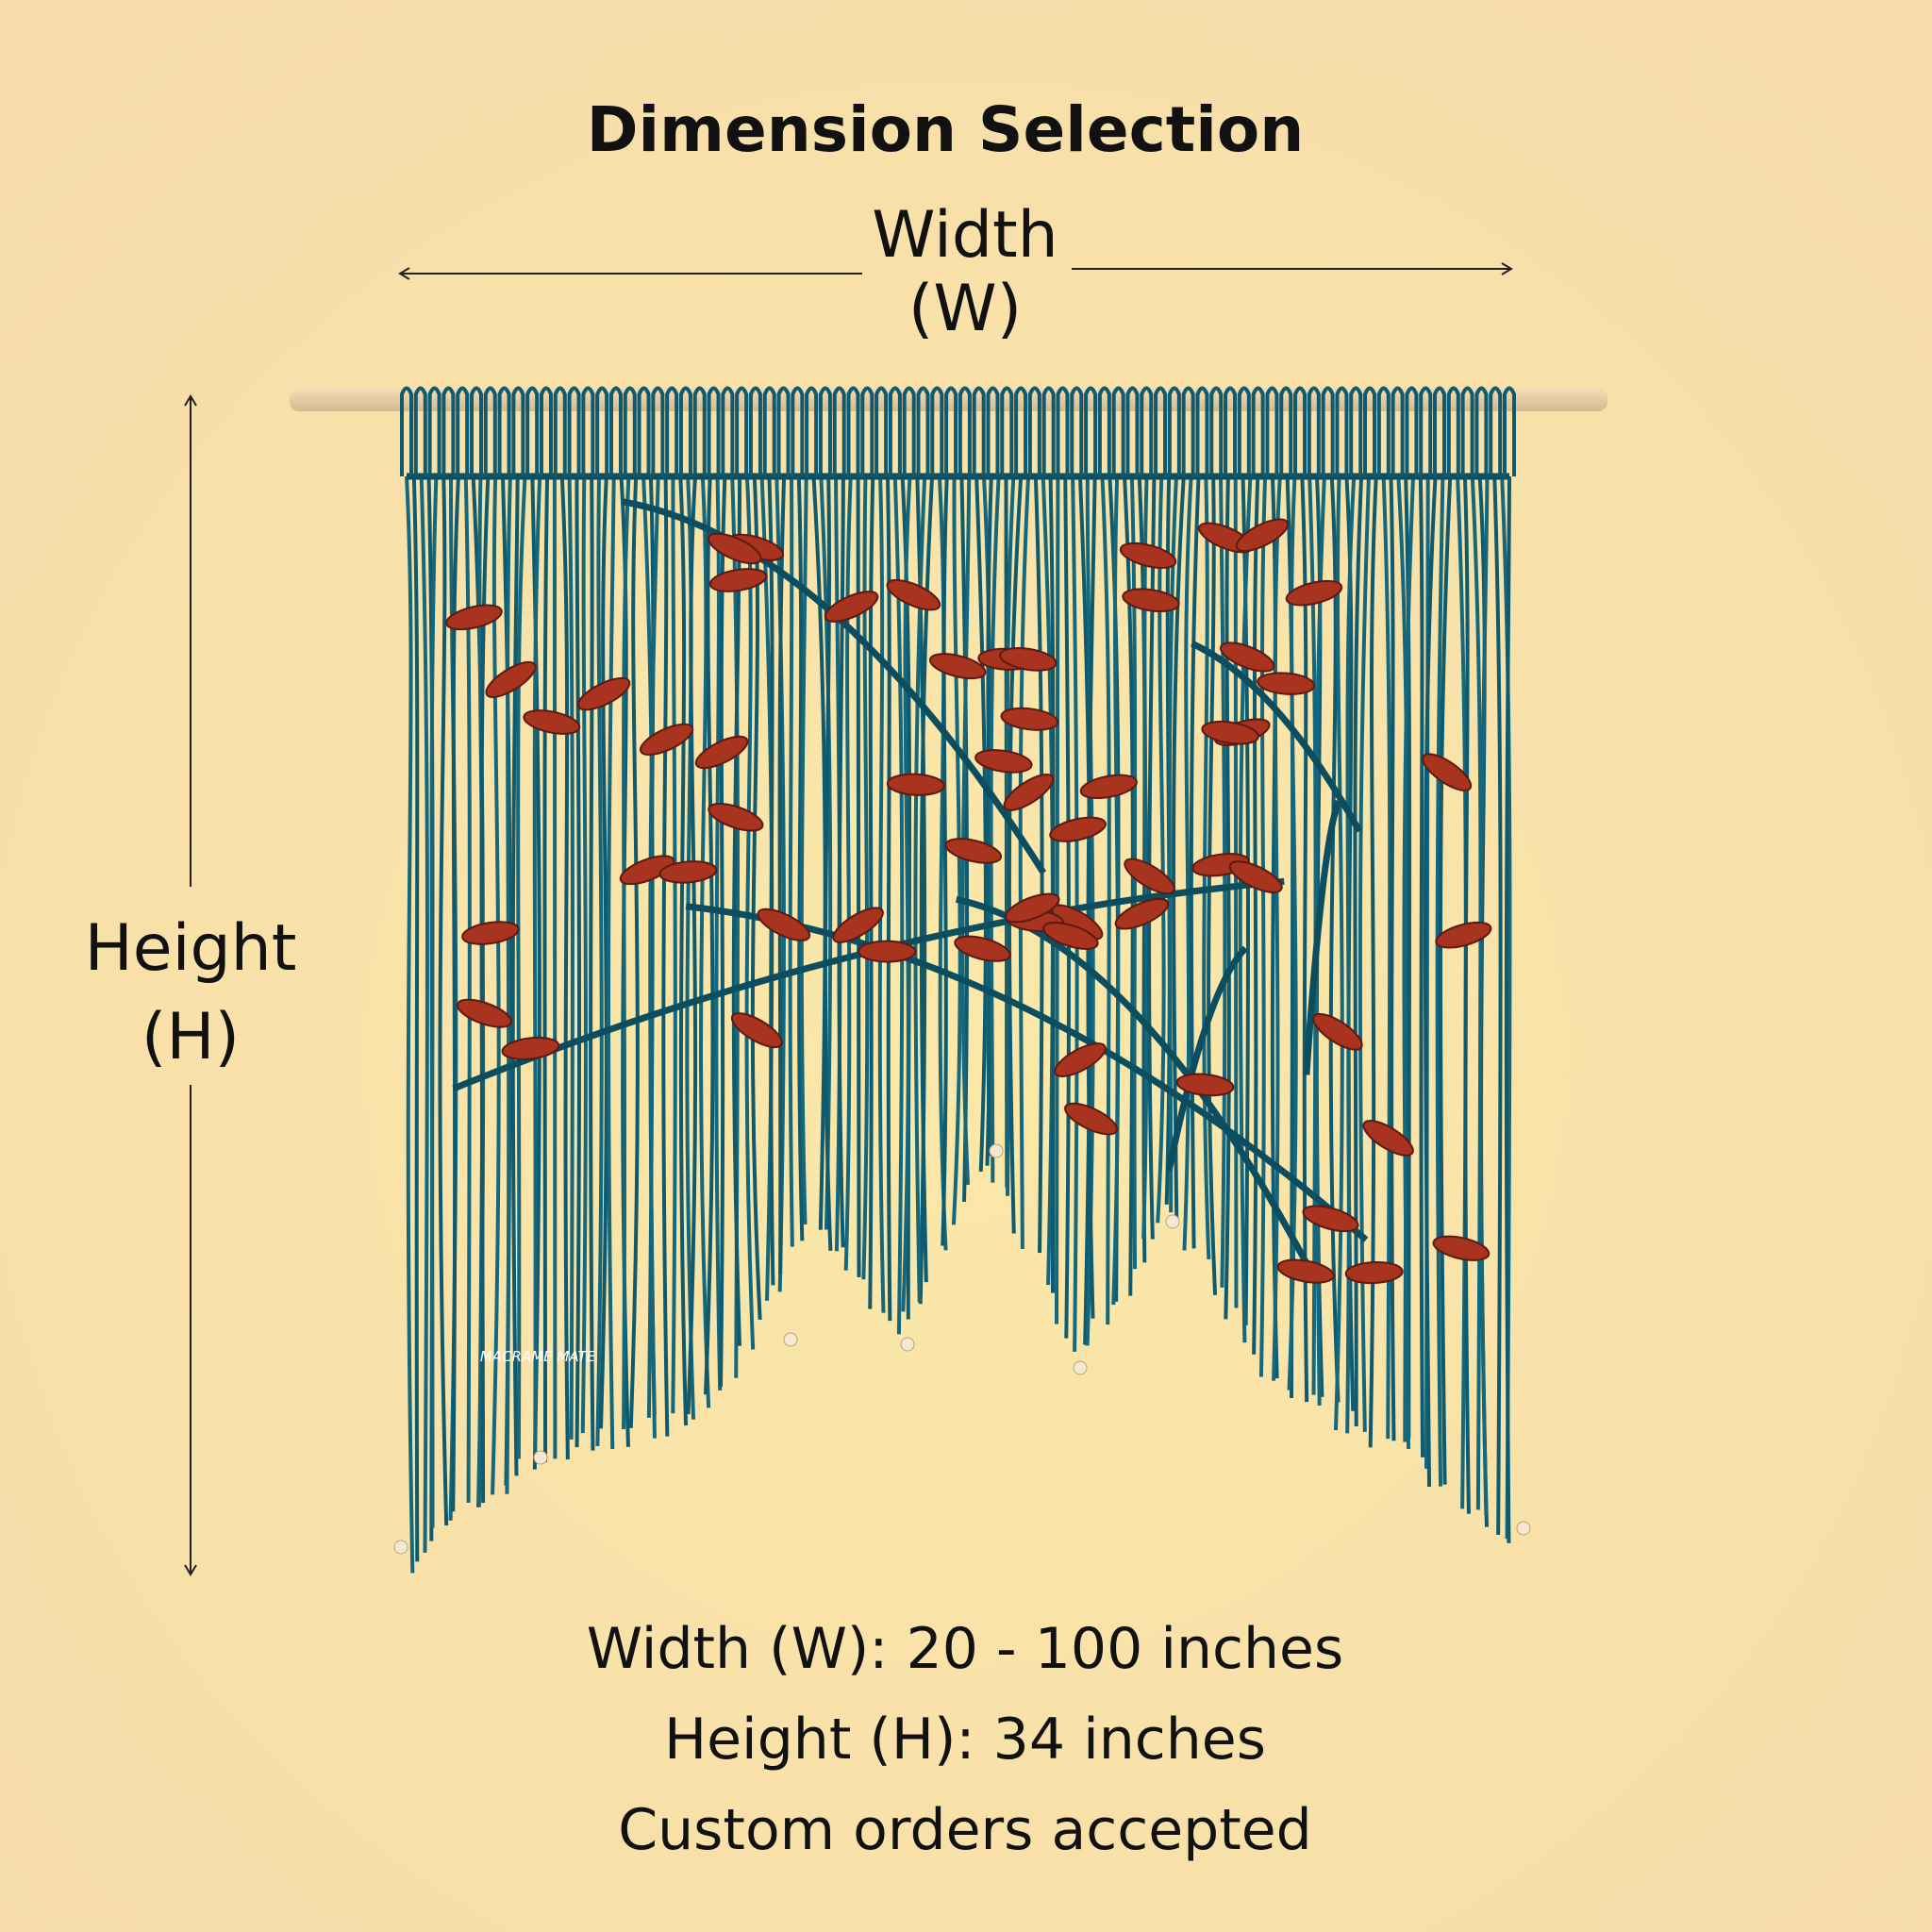 The height and width of the screenshot is (1932, 1932). What do you see at coordinates (965, 236) in the screenshot?
I see `width-label: Width` at bounding box center [965, 236].